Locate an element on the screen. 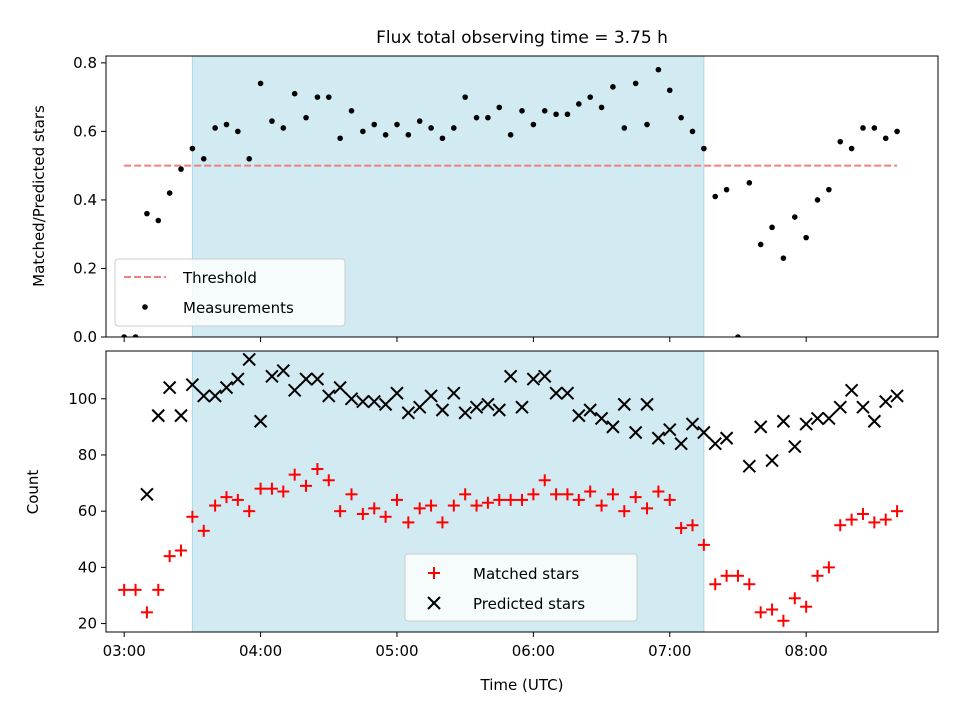 This screenshot has height=720, width=960. bottom-legend: Matched stars Predicted stars is located at coordinates (521, 587).